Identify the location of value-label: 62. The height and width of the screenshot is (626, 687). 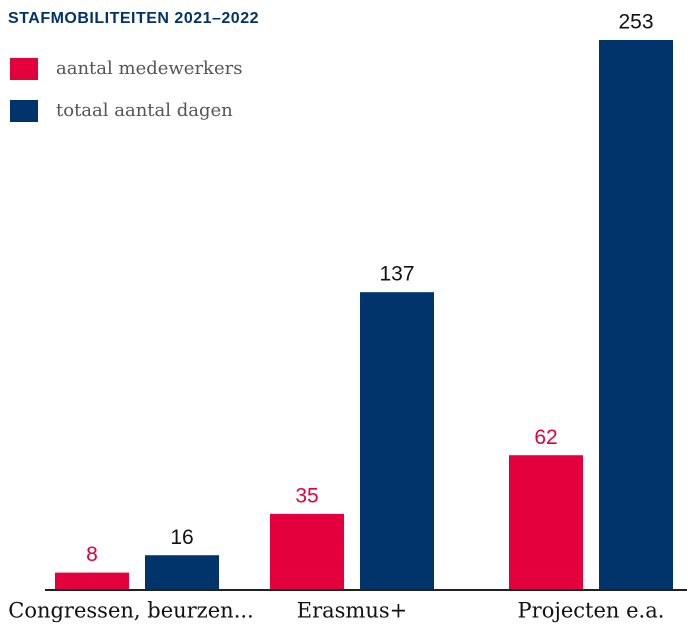
(545, 437).